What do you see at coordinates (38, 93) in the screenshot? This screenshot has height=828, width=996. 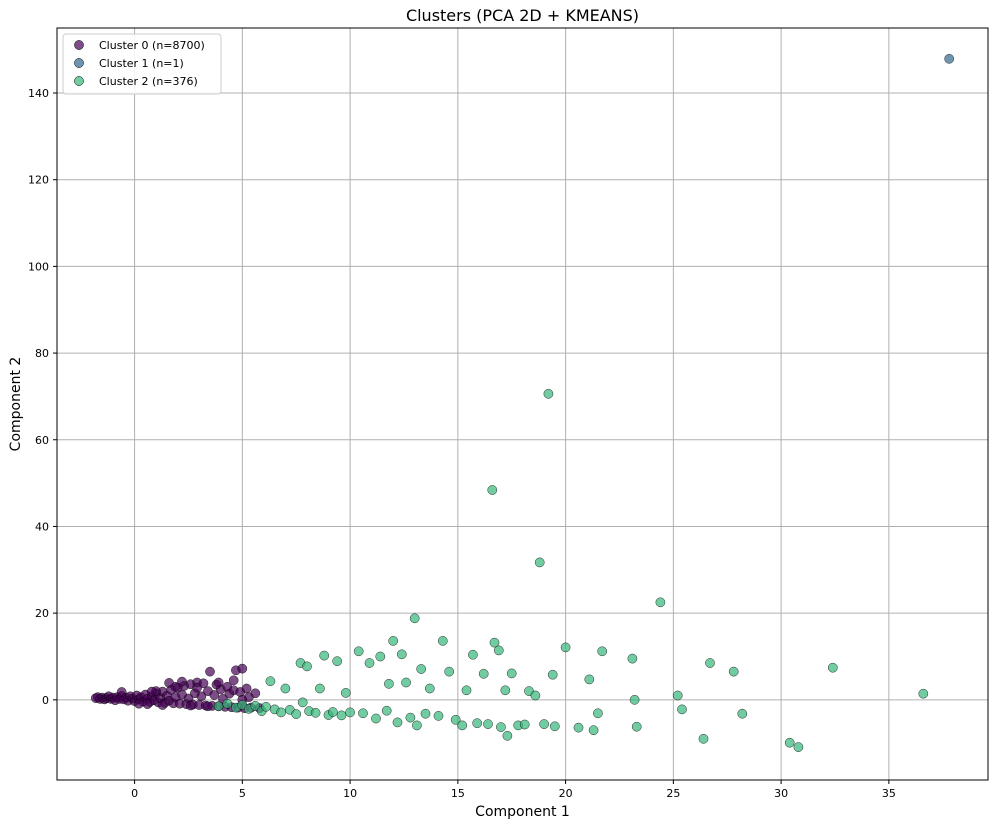 I see `y-tick-label: 140` at bounding box center [38, 93].